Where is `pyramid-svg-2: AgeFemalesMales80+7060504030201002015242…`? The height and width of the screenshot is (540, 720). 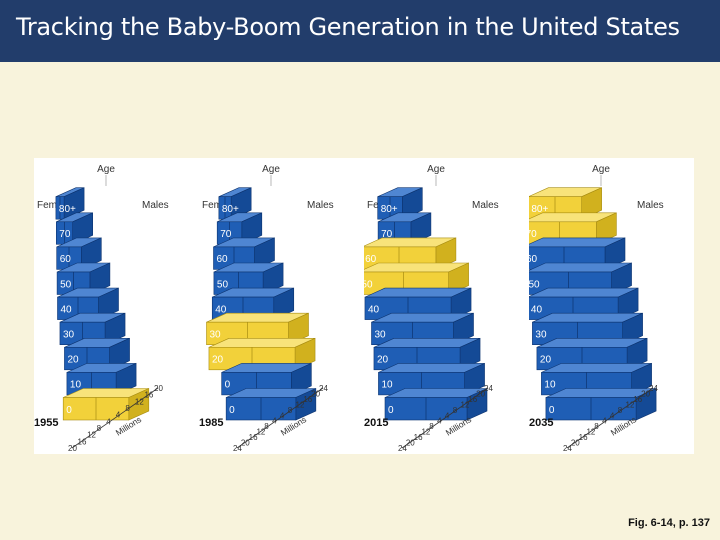
pyramid-svg-2: AgeFemalesMales80+7060504030201002015242… is located at coordinates (431, 308).